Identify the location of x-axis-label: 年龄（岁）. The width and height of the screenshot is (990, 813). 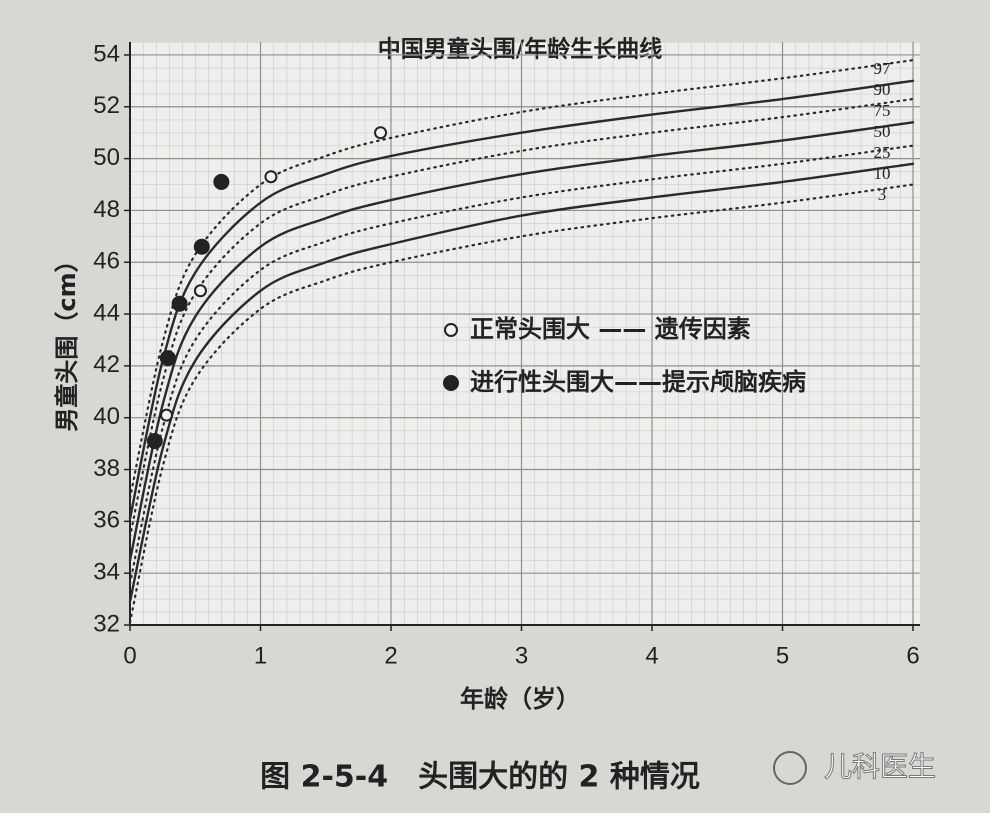
(520, 699).